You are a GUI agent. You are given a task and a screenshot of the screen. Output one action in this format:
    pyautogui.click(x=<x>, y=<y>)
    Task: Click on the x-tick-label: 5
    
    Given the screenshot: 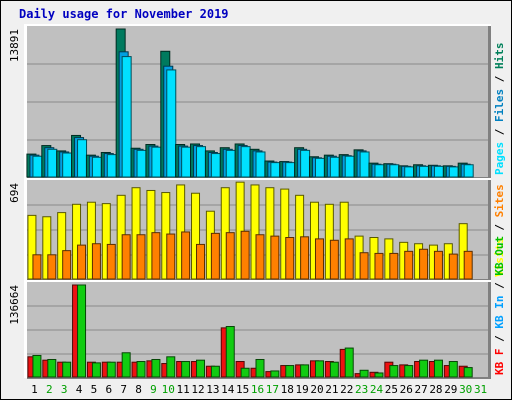 What is the action you would take?
    pyautogui.click(x=94, y=389)
    